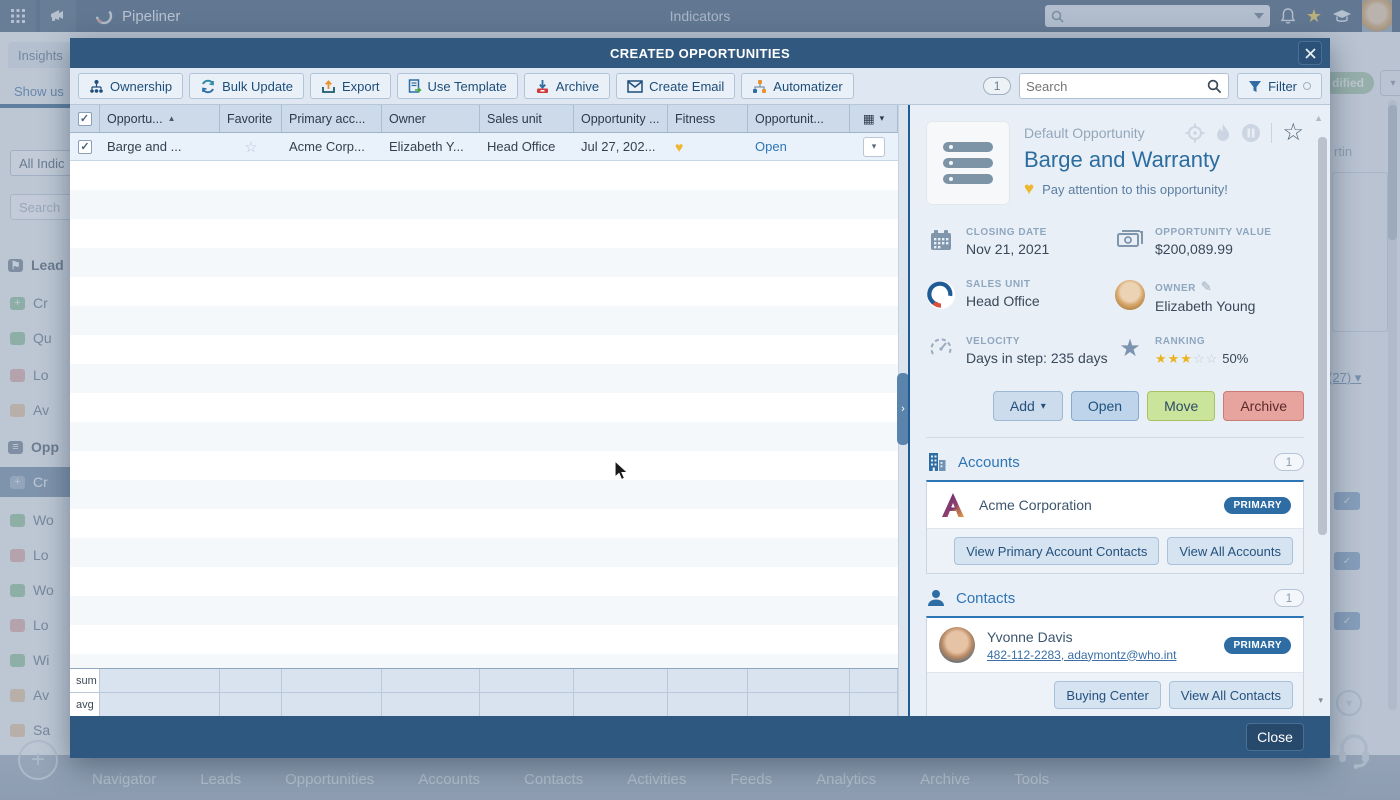  What do you see at coordinates (1275, 737) in the screenshot?
I see `close-button: Close` at bounding box center [1275, 737].